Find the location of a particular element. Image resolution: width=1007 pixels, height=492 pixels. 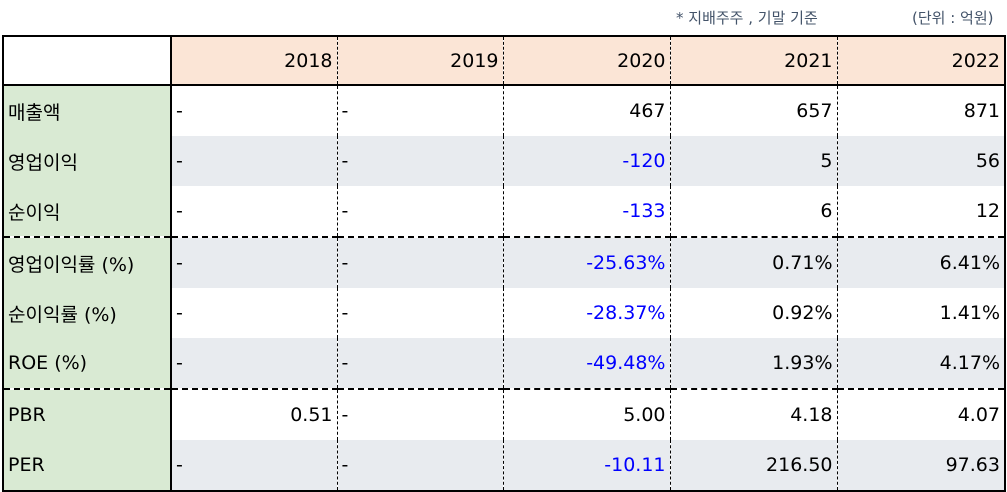

table-row: PER - - -10.11 216.50 97.63 is located at coordinates (504, 465).